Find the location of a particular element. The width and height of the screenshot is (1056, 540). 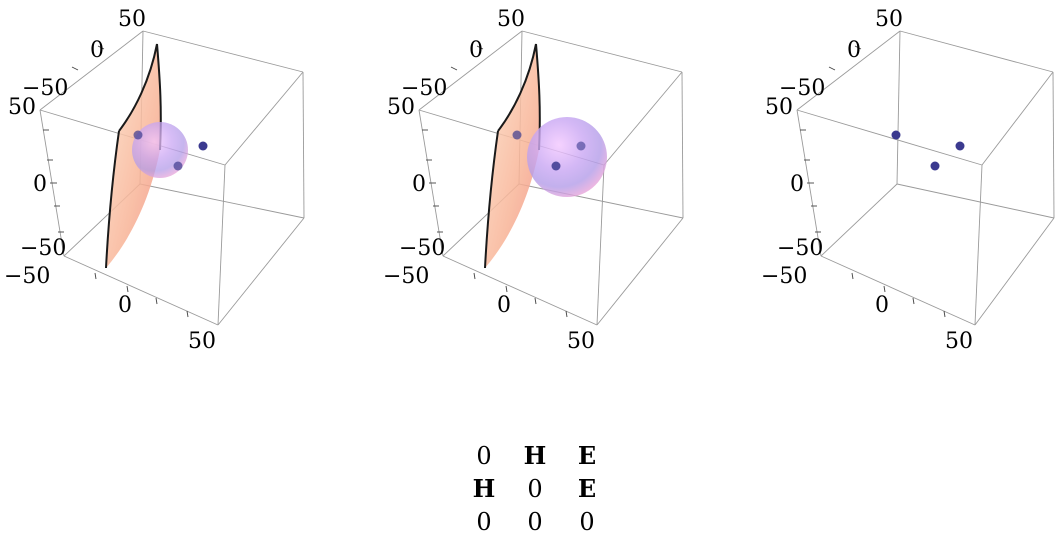

sphere-large is located at coordinates (567, 157).